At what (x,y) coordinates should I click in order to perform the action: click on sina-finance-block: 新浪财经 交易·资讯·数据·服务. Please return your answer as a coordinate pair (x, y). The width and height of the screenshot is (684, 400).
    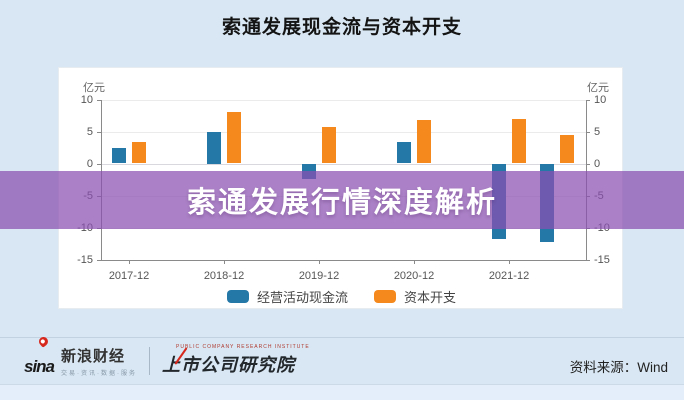
    Looking at the image, I should click on (99, 361).